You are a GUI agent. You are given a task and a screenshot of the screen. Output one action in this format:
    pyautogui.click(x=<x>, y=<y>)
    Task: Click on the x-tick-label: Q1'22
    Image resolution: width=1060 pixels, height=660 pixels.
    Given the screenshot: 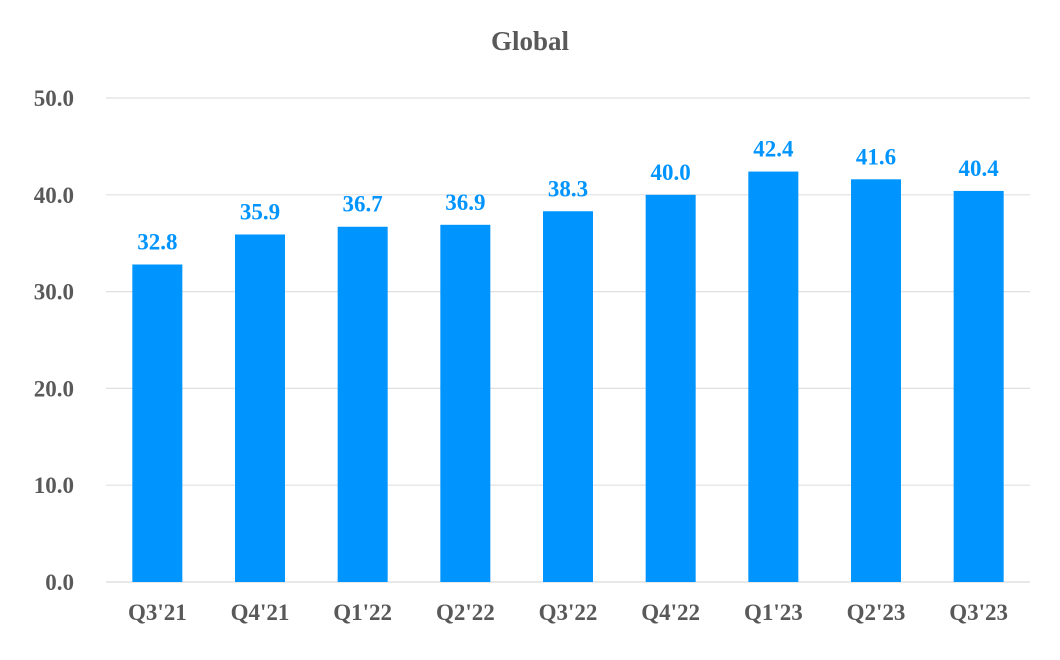 What is the action you would take?
    pyautogui.click(x=362, y=612)
    